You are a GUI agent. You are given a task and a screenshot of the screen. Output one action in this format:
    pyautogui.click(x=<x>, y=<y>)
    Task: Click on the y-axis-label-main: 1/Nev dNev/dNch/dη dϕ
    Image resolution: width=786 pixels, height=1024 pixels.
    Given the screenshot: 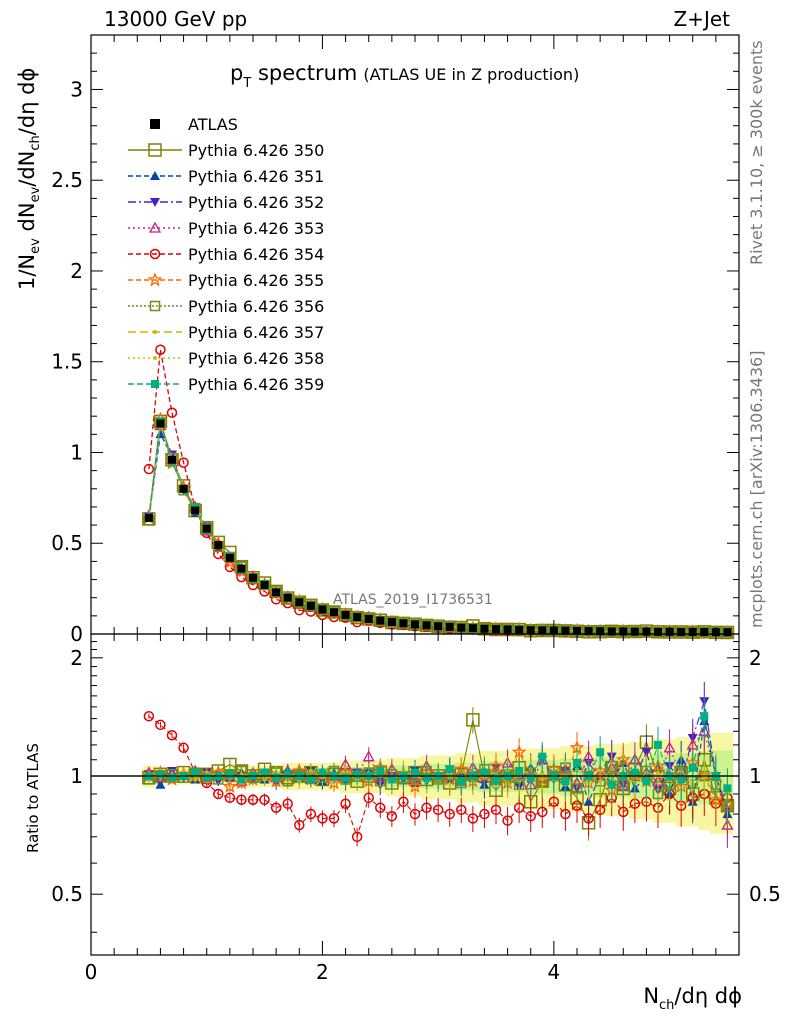 What is the action you would take?
    pyautogui.click(x=29, y=179)
    